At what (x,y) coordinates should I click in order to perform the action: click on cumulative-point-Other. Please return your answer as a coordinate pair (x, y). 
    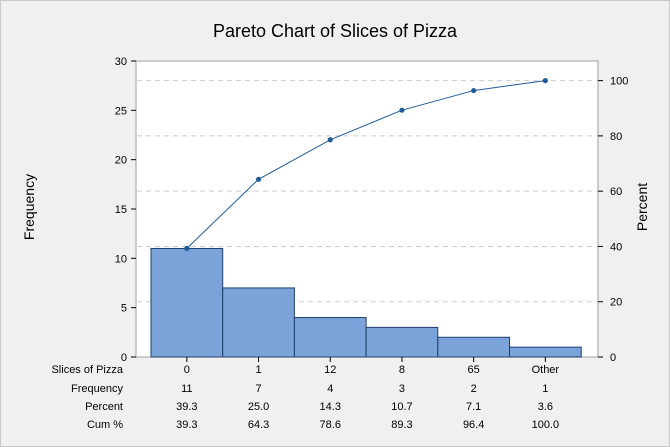
    Looking at the image, I should click on (545, 81).